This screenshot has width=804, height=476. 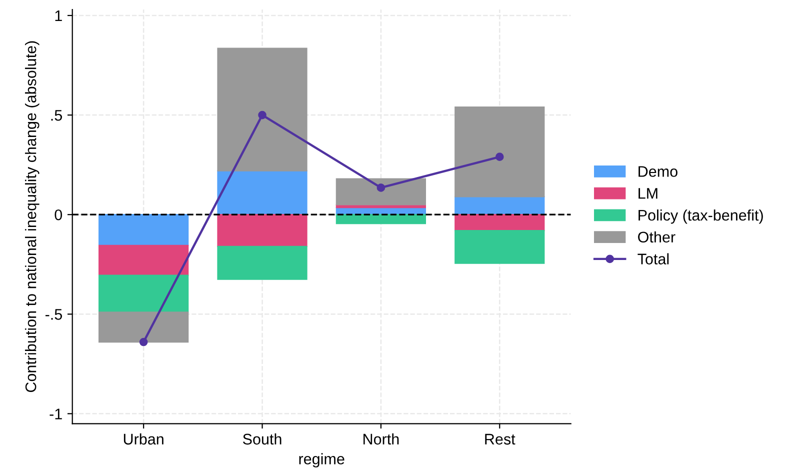 I want to click on x-tick-label: North, so click(x=381, y=439).